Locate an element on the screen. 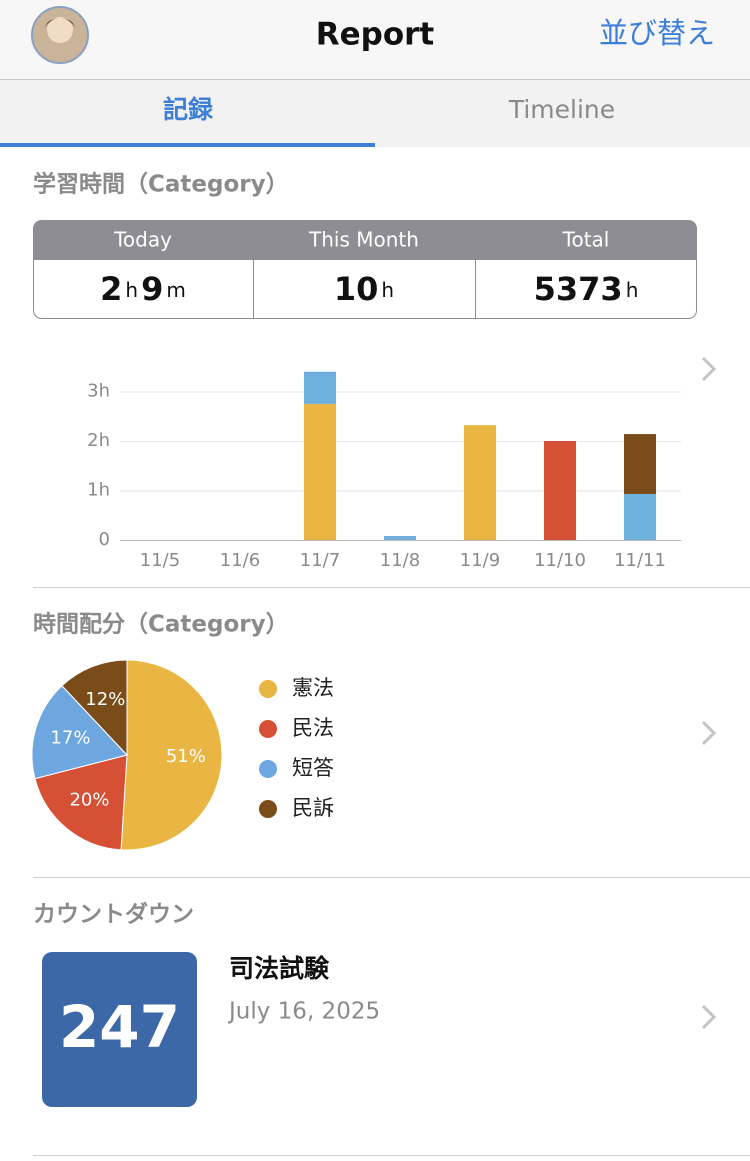 The image size is (750, 1161). slice-label: 20% is located at coordinates (89, 799).